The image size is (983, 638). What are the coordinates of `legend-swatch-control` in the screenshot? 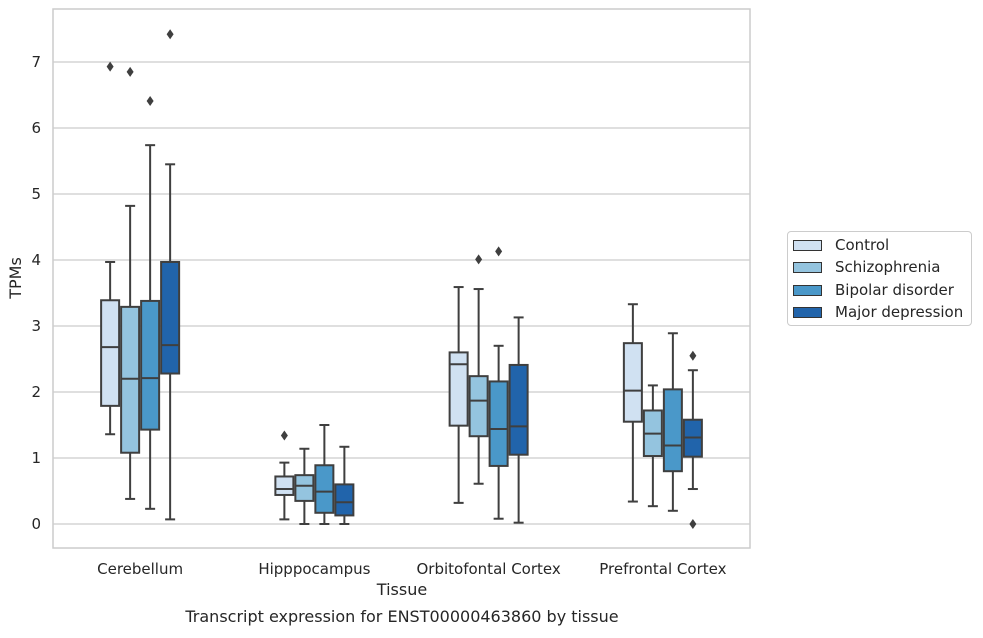 It's located at (807, 245).